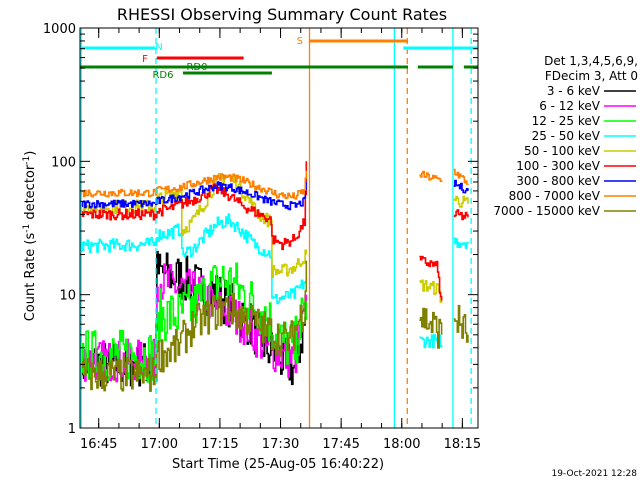 This screenshot has width=640, height=480. What do you see at coordinates (566, 121) in the screenshot?
I see `legend-label-3: 12 - 25 keV` at bounding box center [566, 121].